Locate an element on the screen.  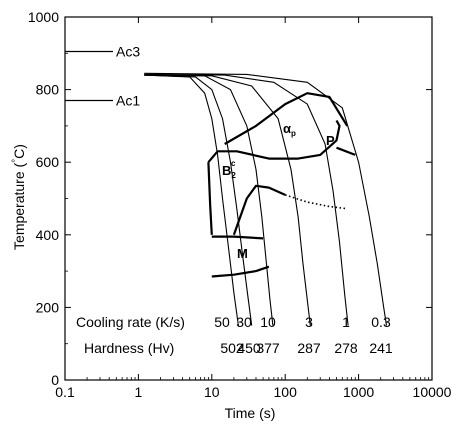
x-tick-label: 100 is located at coordinates (286, 392).